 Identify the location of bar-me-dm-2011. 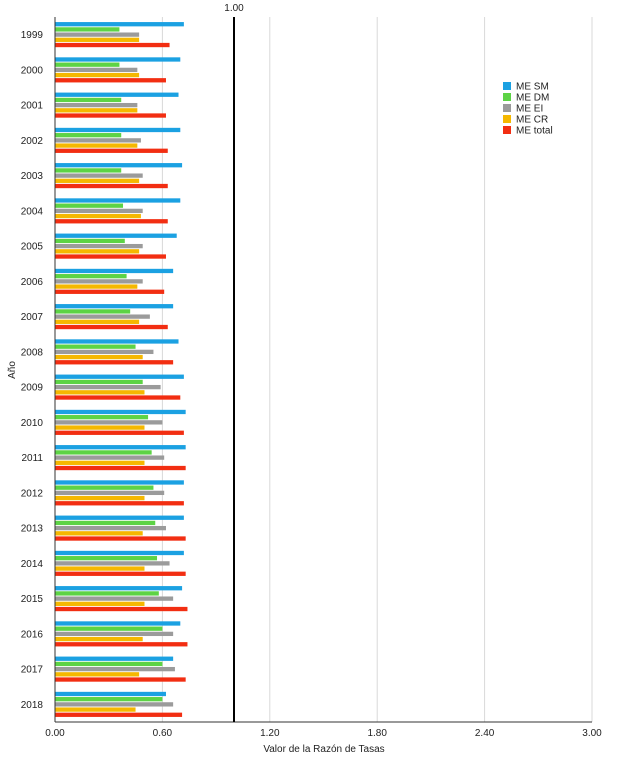
(103, 452).